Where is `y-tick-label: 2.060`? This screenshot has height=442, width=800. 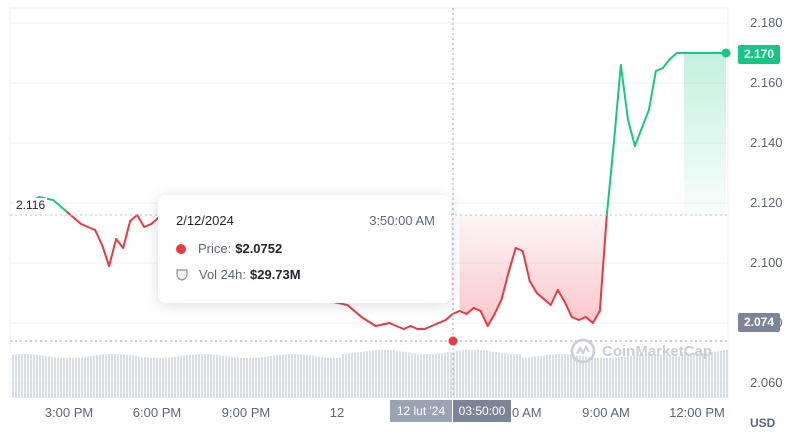
y-tick-label: 2.060 is located at coordinates (766, 382).